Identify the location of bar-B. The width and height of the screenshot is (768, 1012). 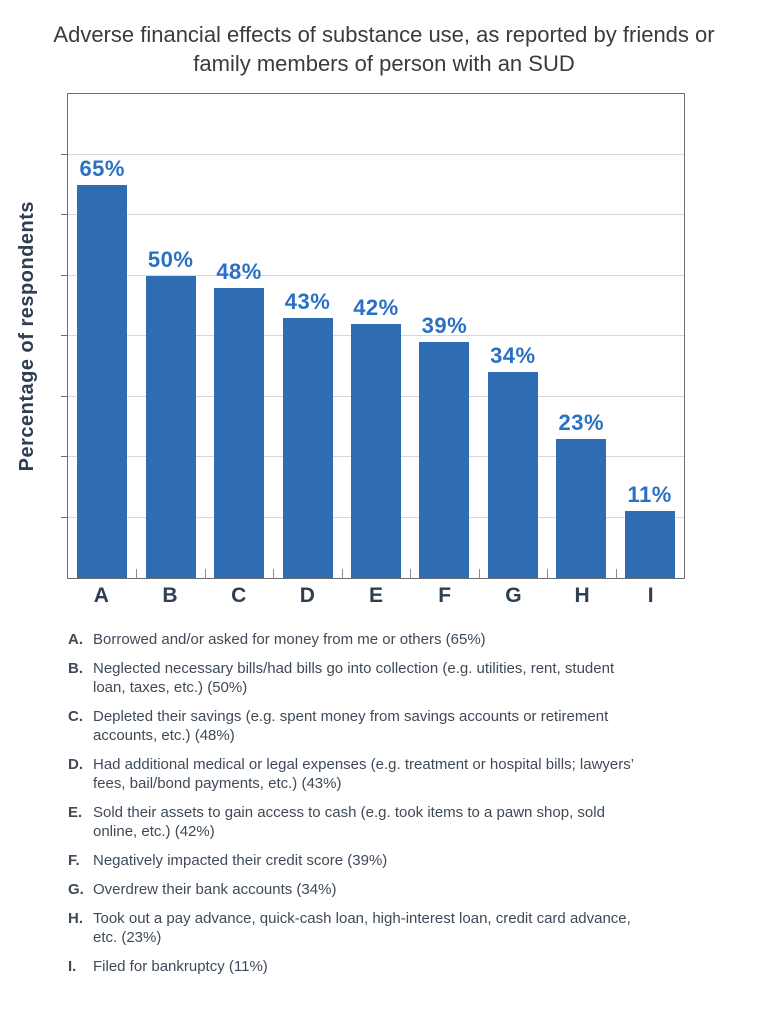
(170, 426).